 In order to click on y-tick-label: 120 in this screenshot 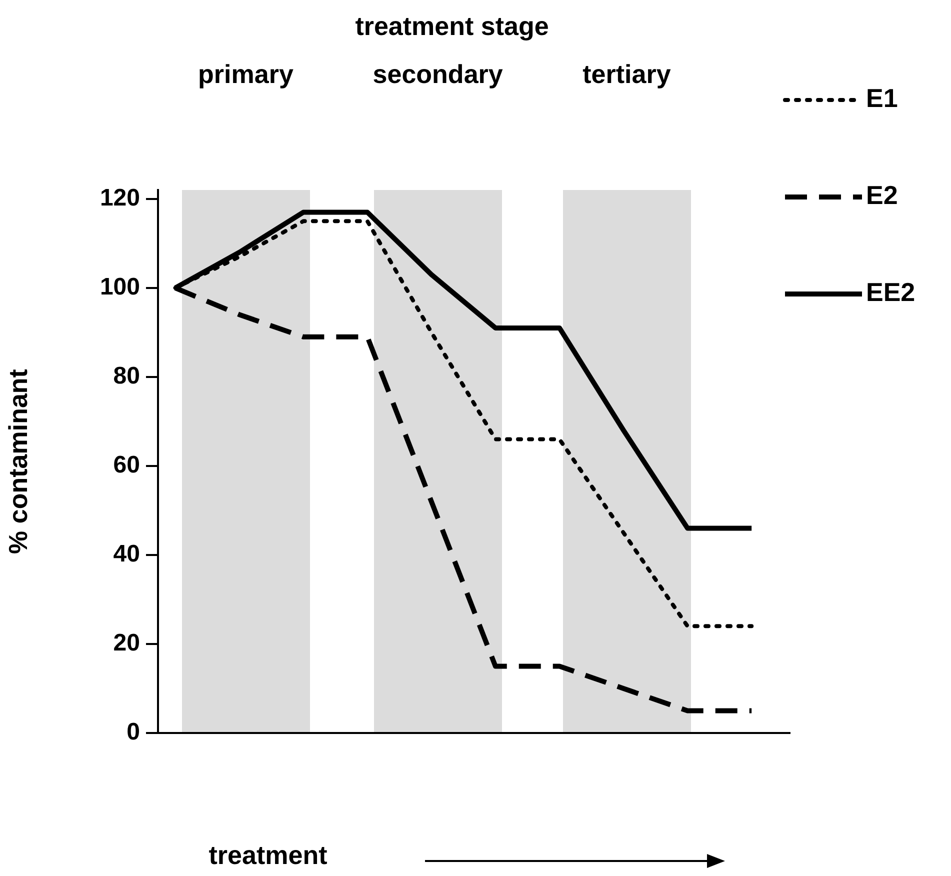, I will do `click(120, 198)`.